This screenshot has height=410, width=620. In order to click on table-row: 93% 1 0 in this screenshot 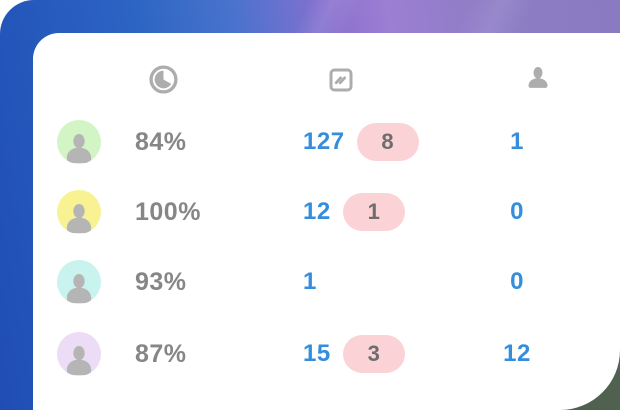, I will do `click(326, 282)`.